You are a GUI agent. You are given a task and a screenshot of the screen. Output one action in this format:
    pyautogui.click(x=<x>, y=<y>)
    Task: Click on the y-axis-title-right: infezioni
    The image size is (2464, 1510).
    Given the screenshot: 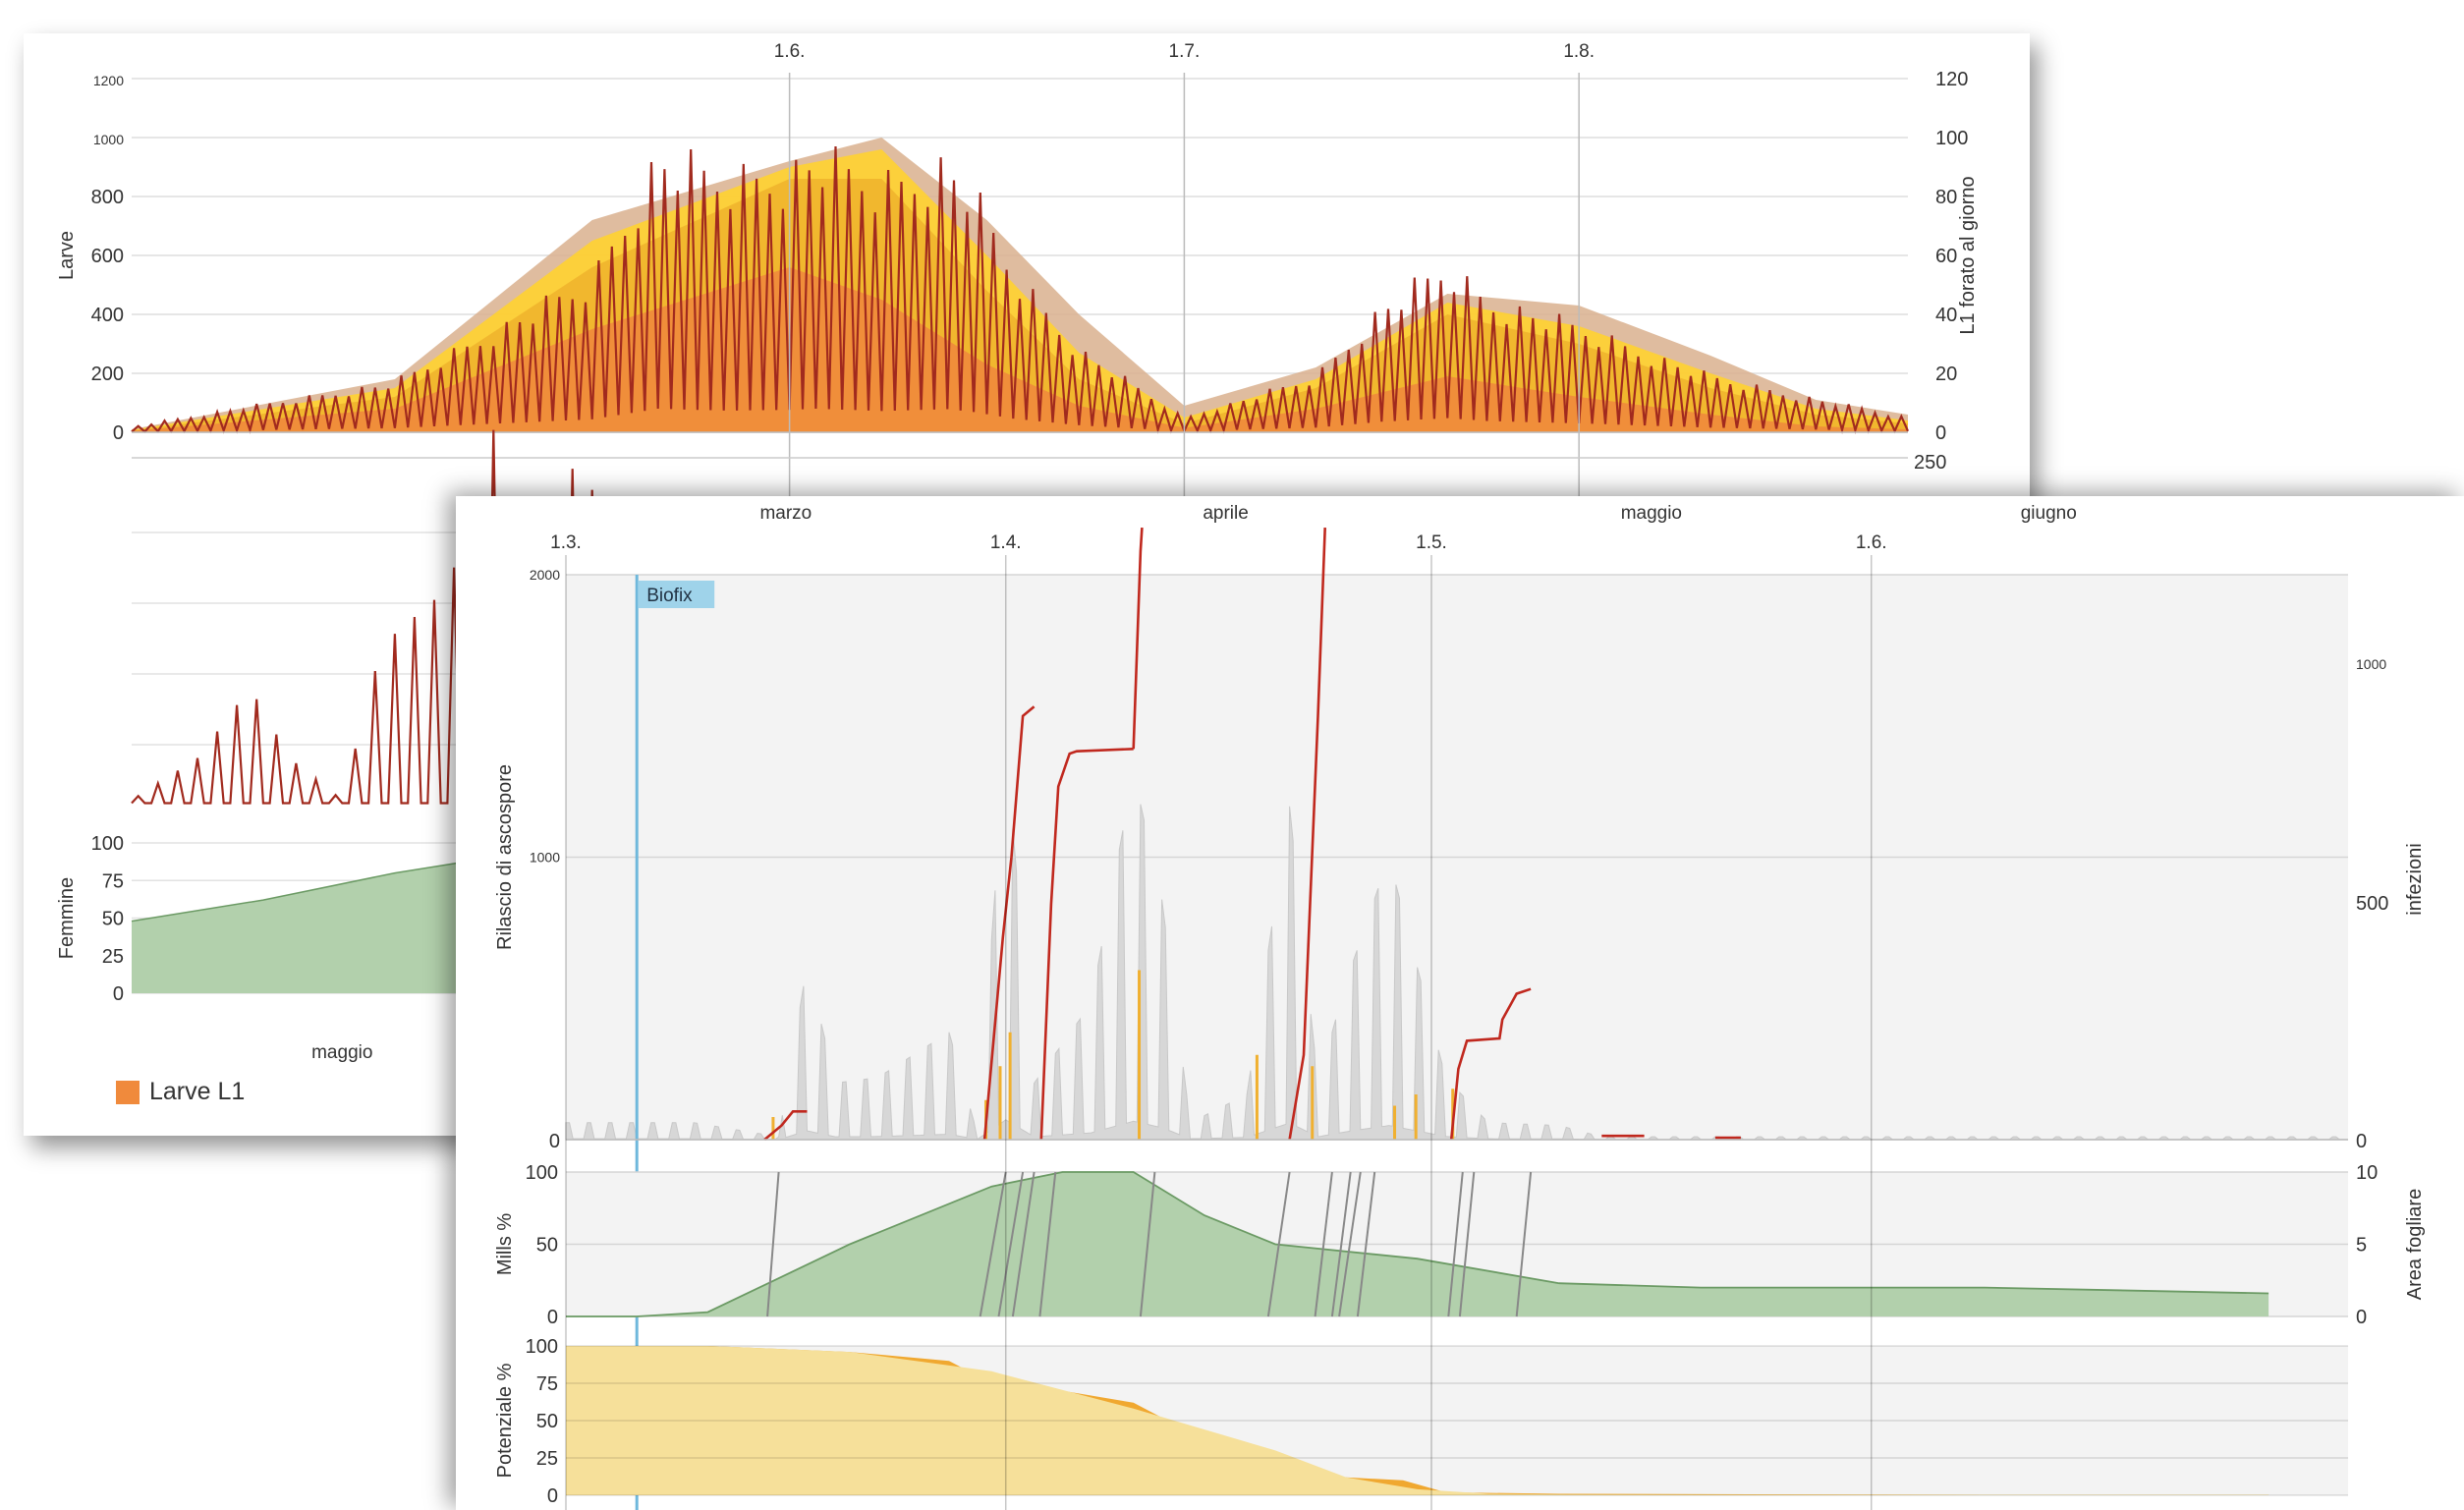 What is the action you would take?
    pyautogui.click(x=2415, y=879)
    